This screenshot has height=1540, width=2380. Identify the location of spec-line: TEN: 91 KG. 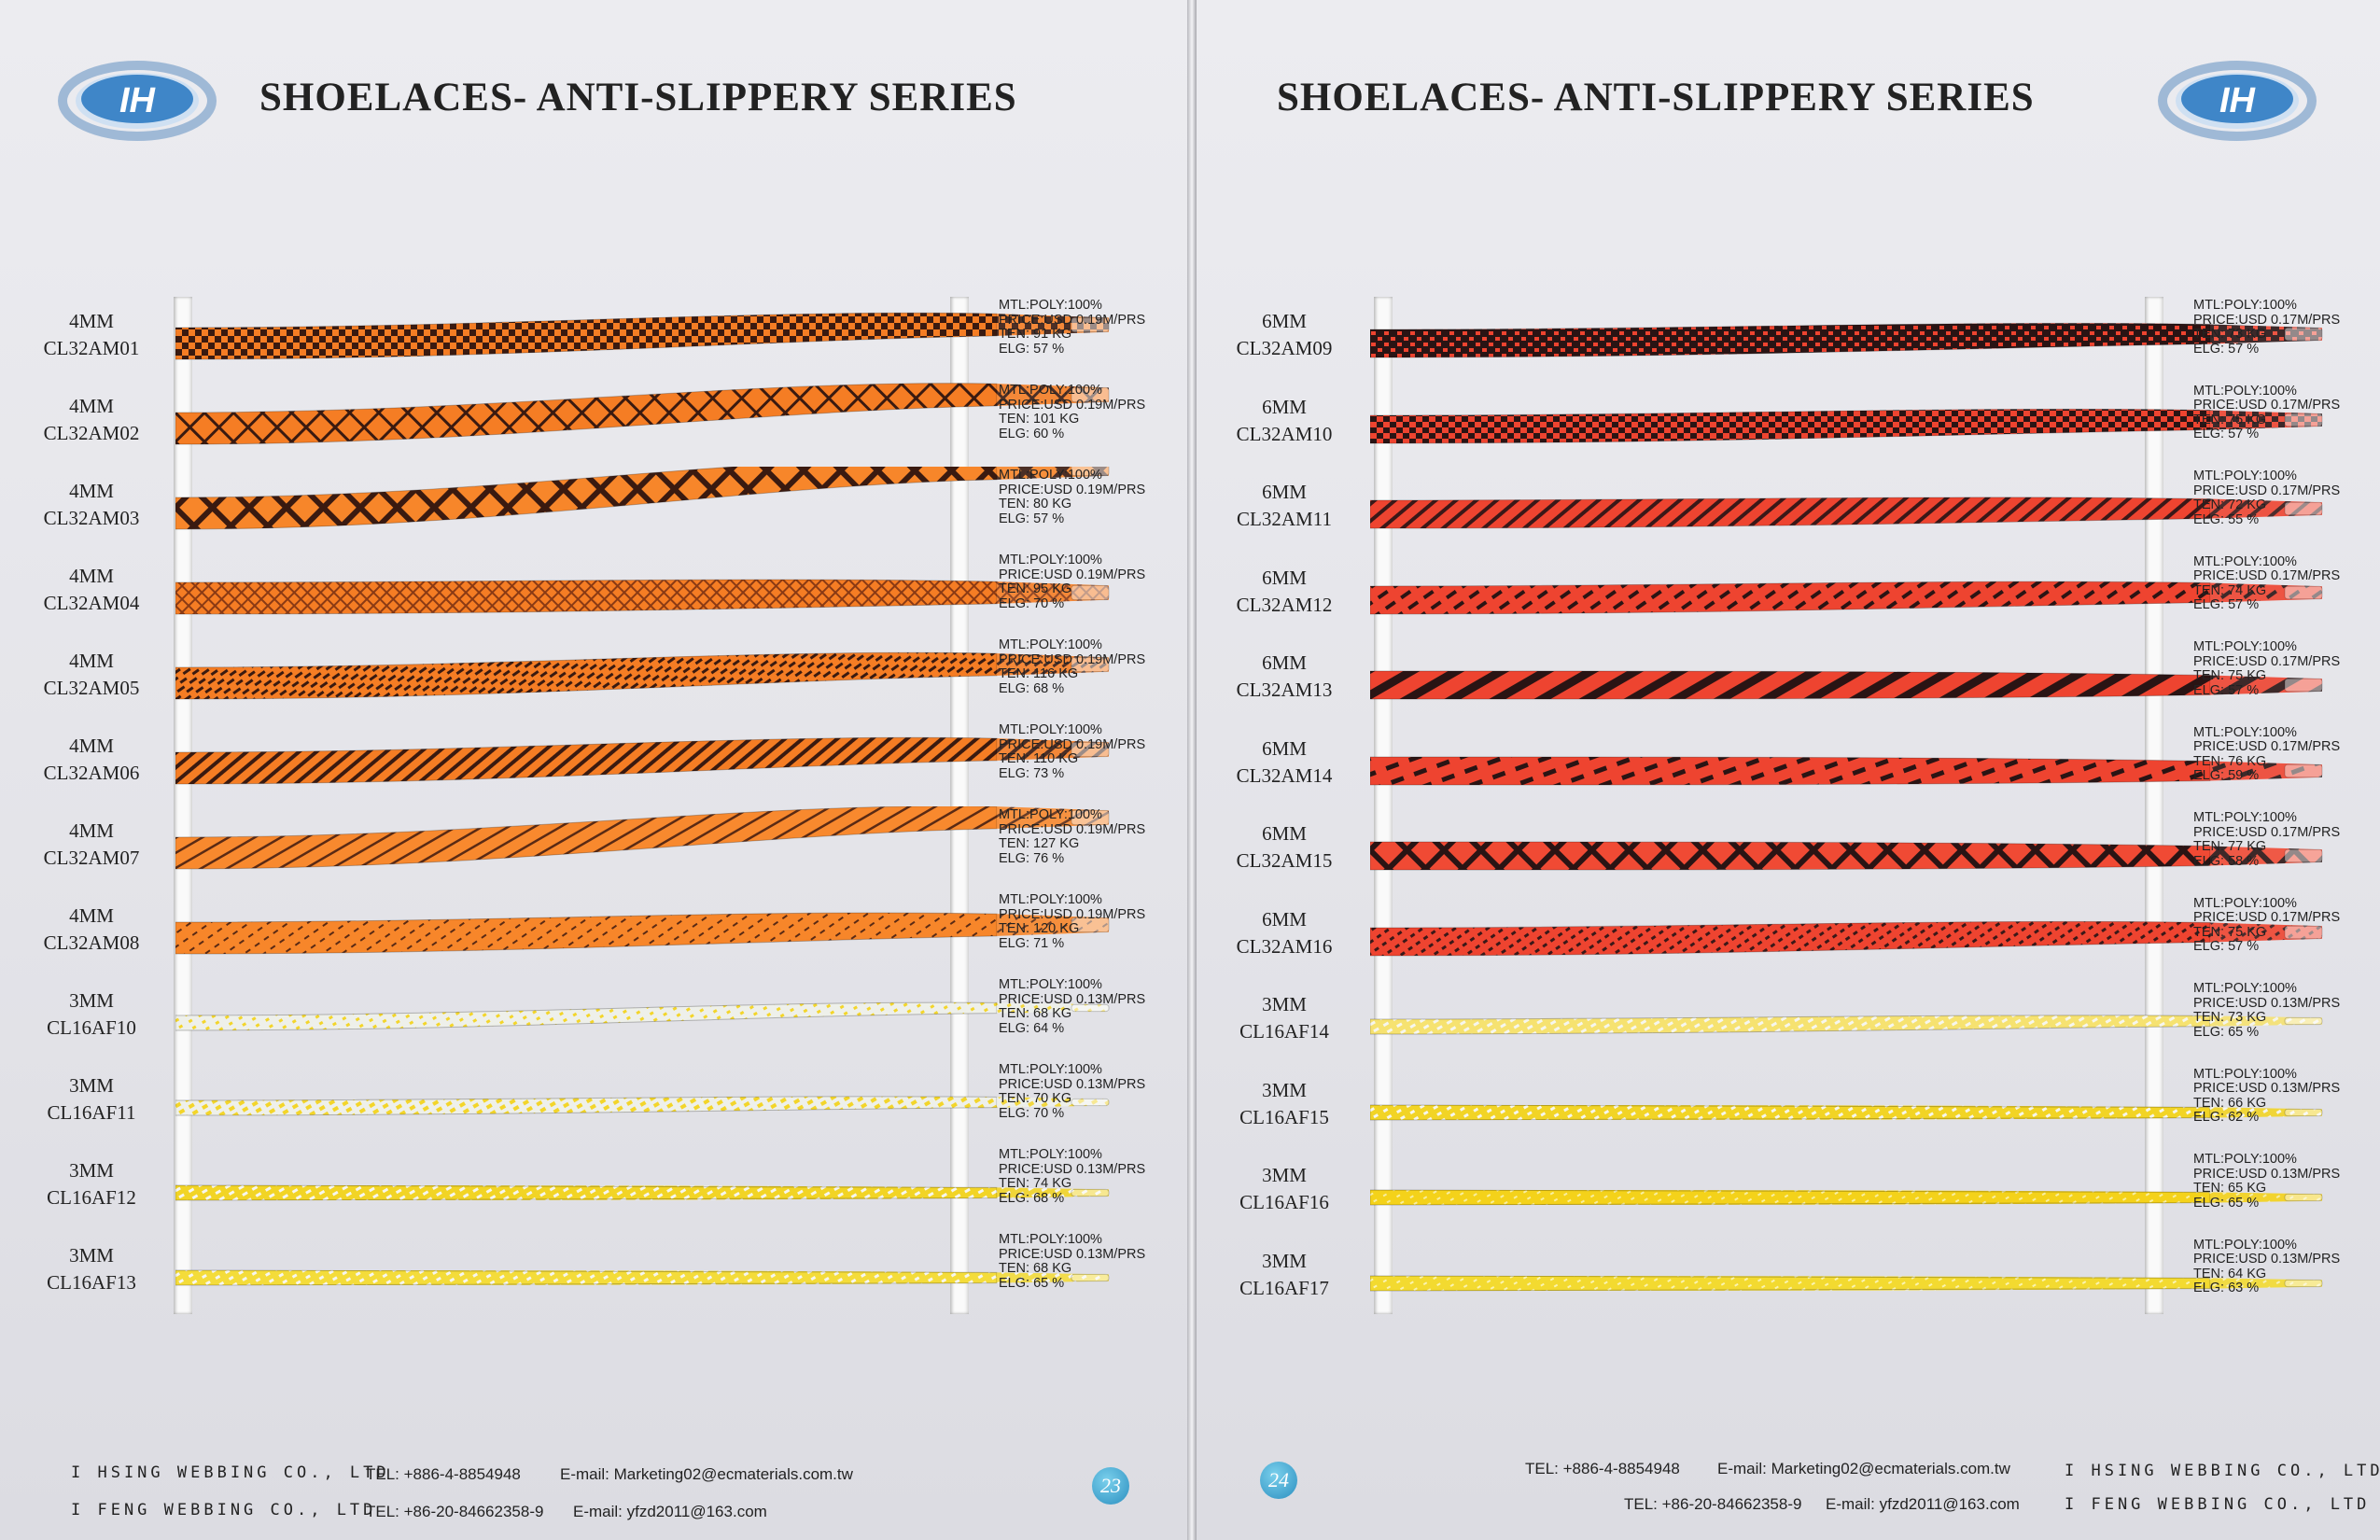
(1035, 334).